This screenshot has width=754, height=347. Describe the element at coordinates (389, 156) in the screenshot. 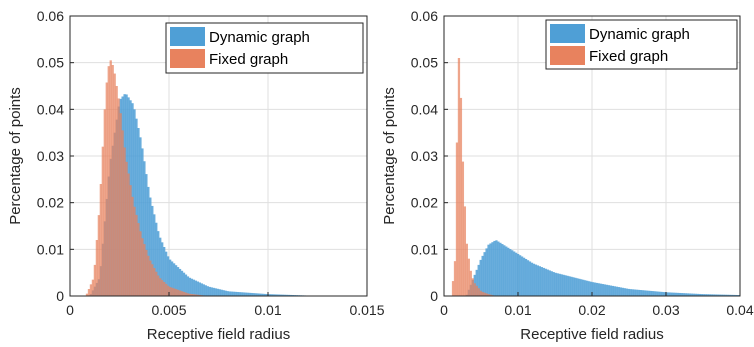

I see `right-y-axis-label: Percentage of points` at that location.